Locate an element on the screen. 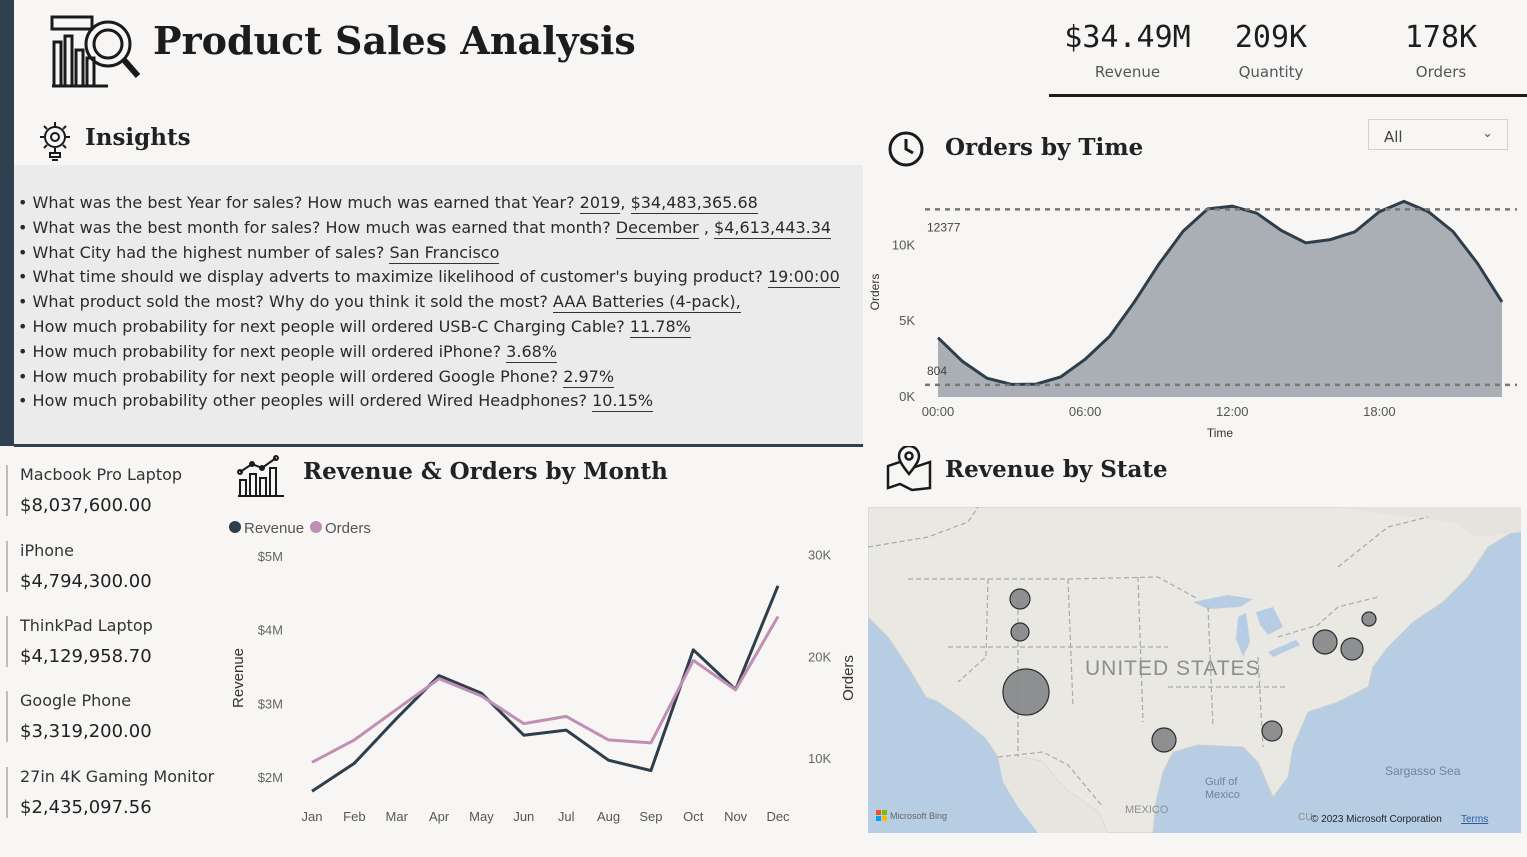 The height and width of the screenshot is (857, 1527). product-name: iPhone is located at coordinates (47, 550).